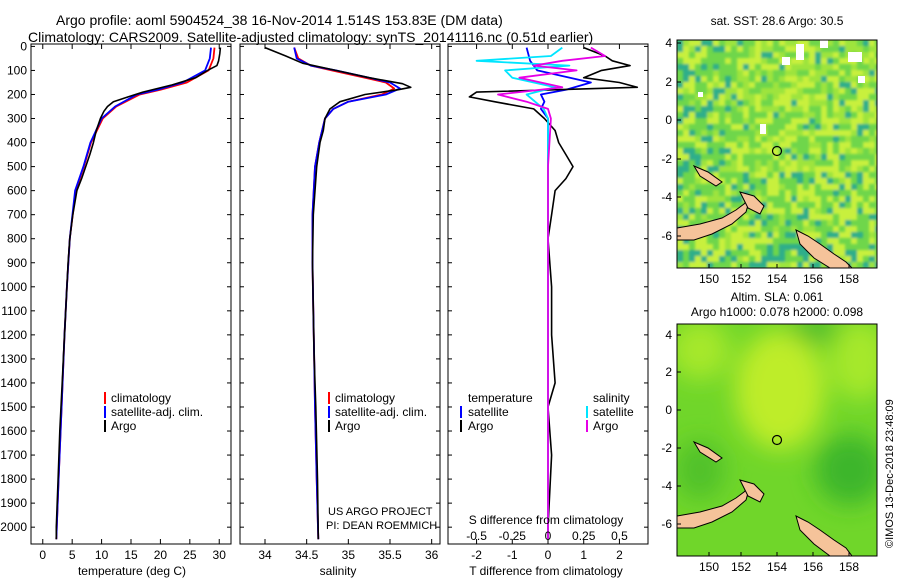 The width and height of the screenshot is (900, 580). I want to click on sst-land, so click(765, 216).